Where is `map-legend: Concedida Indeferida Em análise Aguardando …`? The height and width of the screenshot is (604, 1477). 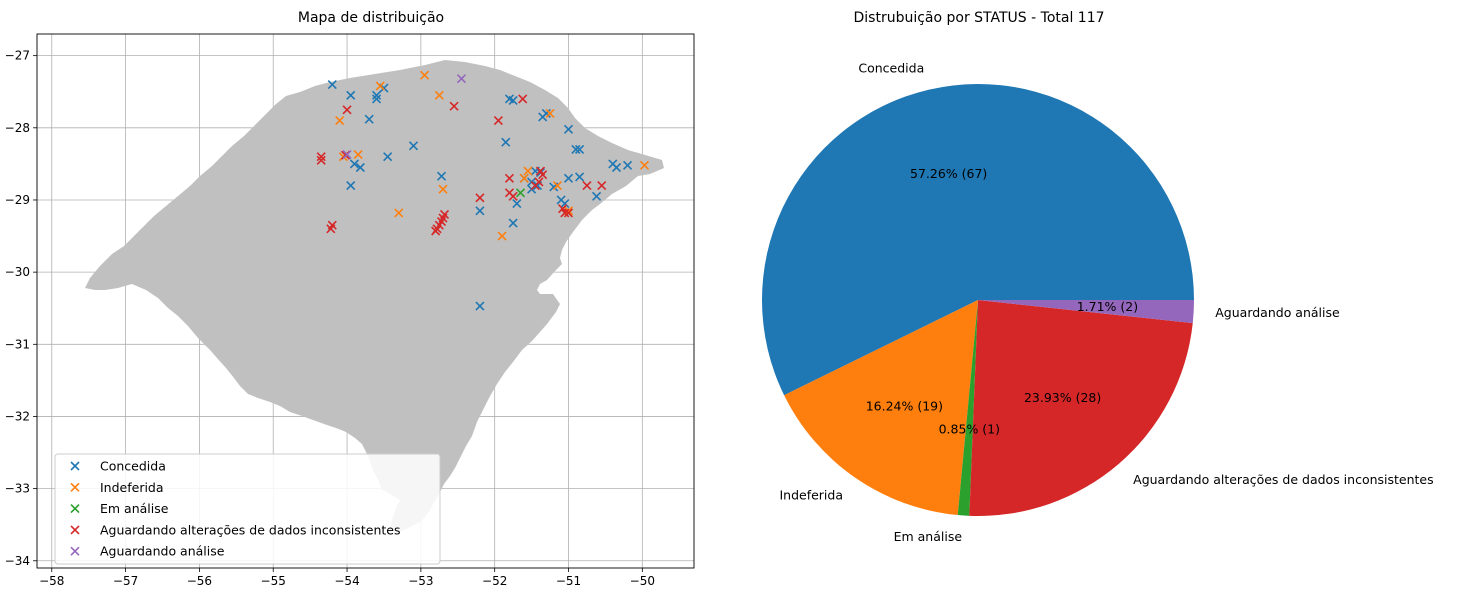
map-legend: Concedida Indeferida Em análise Aguardando … is located at coordinates (247, 509).